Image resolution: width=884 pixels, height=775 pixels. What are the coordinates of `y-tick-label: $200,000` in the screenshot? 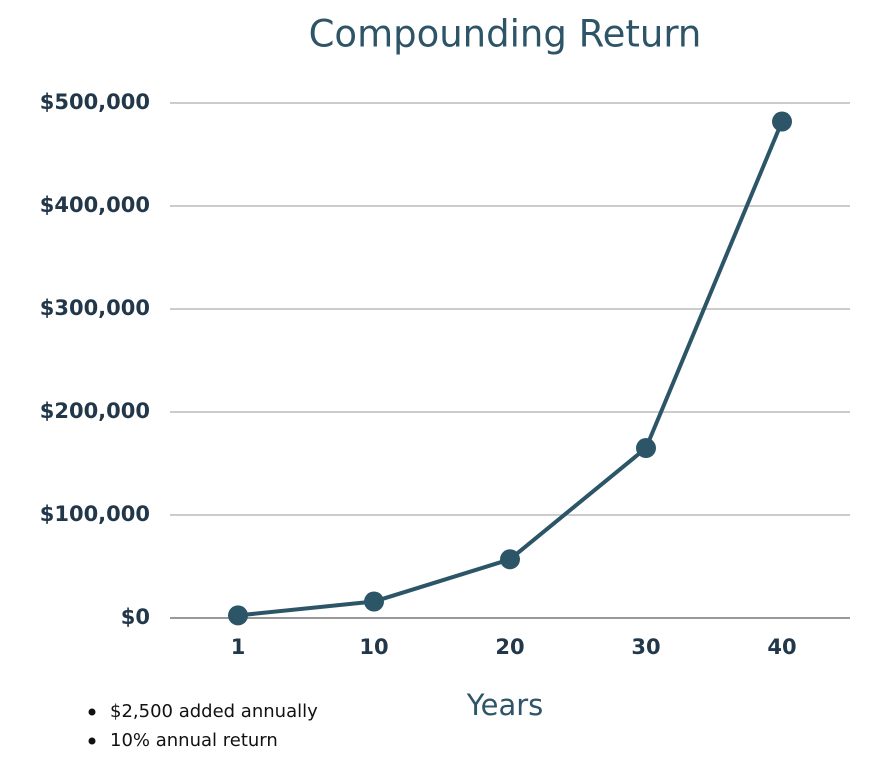 It's located at (95, 411).